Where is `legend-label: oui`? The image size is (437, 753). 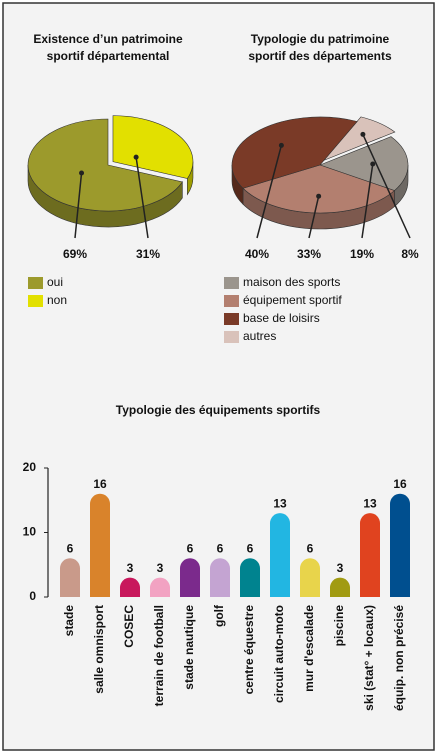 legend-label: oui is located at coordinates (55, 282).